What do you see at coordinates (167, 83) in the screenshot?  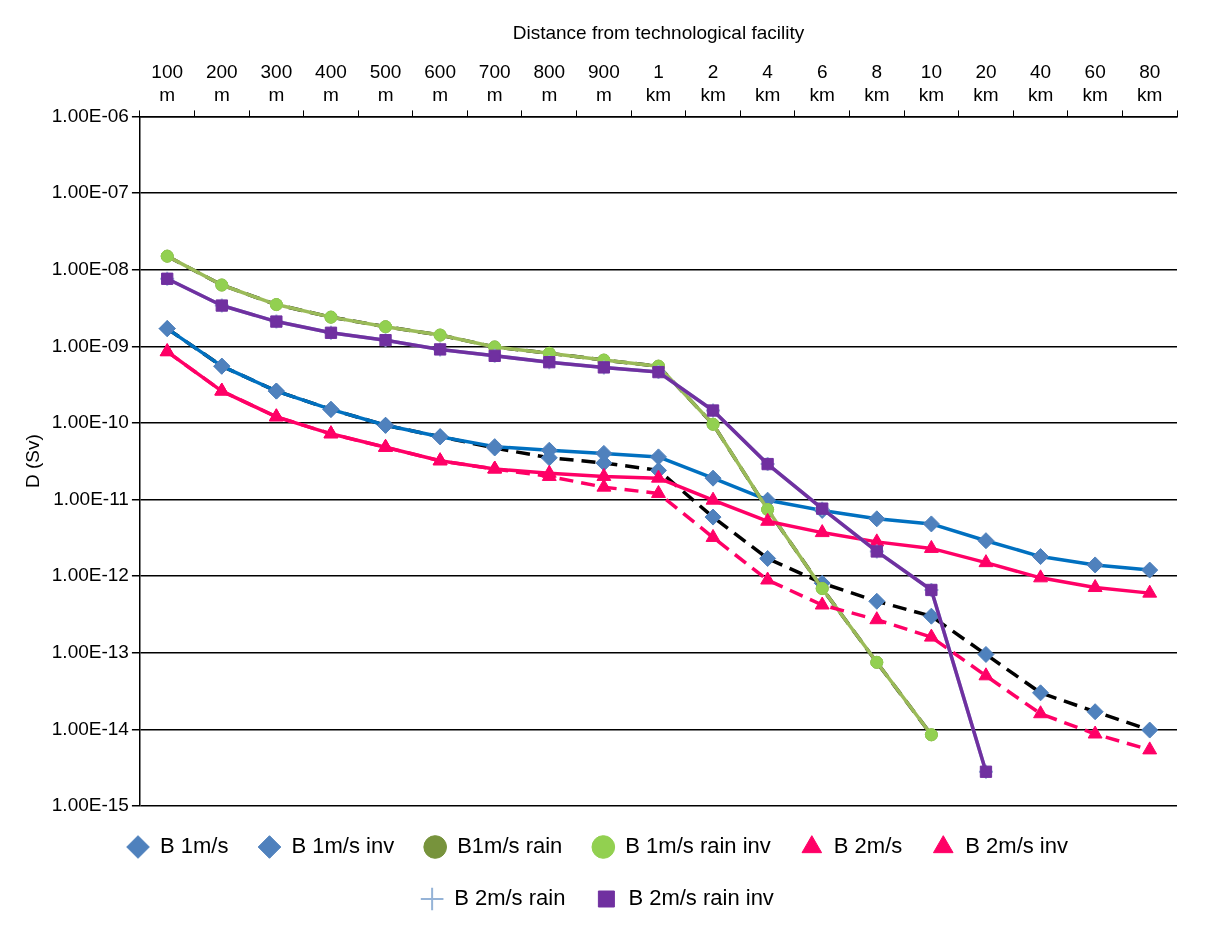 I see `x-tick-label: 100 m` at bounding box center [167, 83].